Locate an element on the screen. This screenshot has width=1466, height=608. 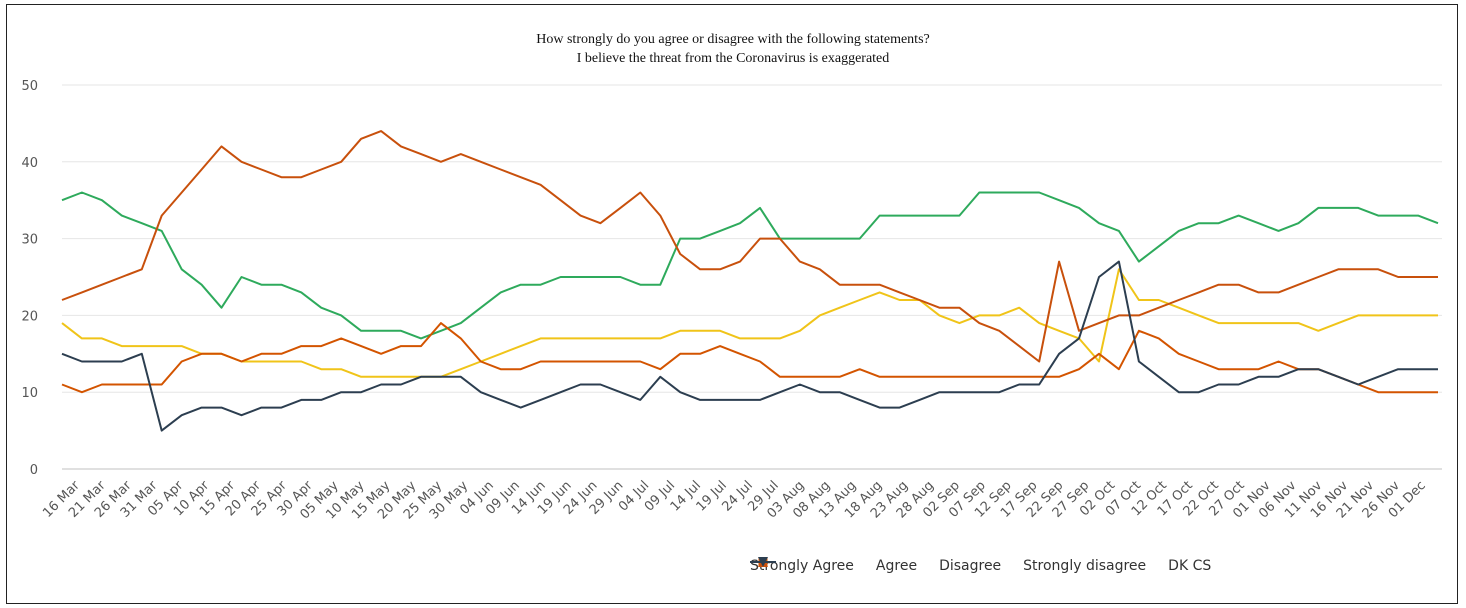
y-tick-label: 50 is located at coordinates (29, 86).